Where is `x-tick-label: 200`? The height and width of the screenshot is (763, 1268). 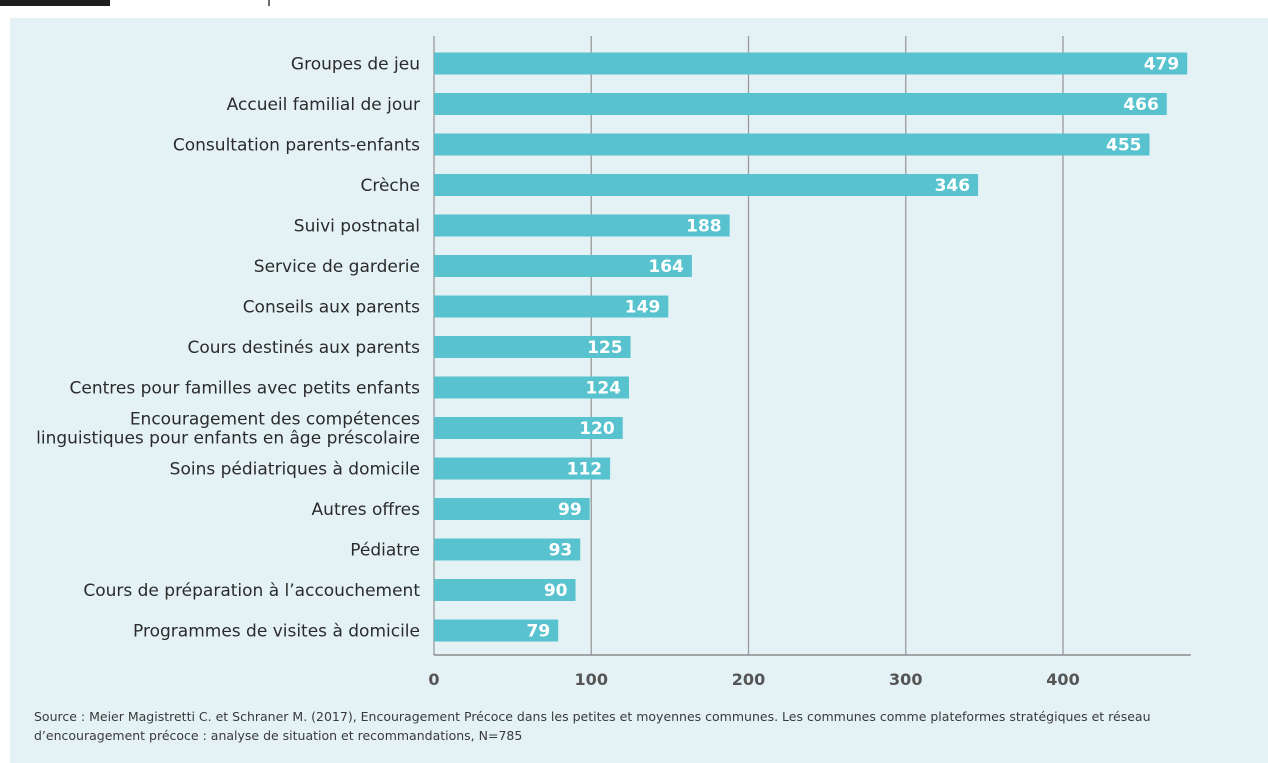
x-tick-label: 200 is located at coordinates (748, 679).